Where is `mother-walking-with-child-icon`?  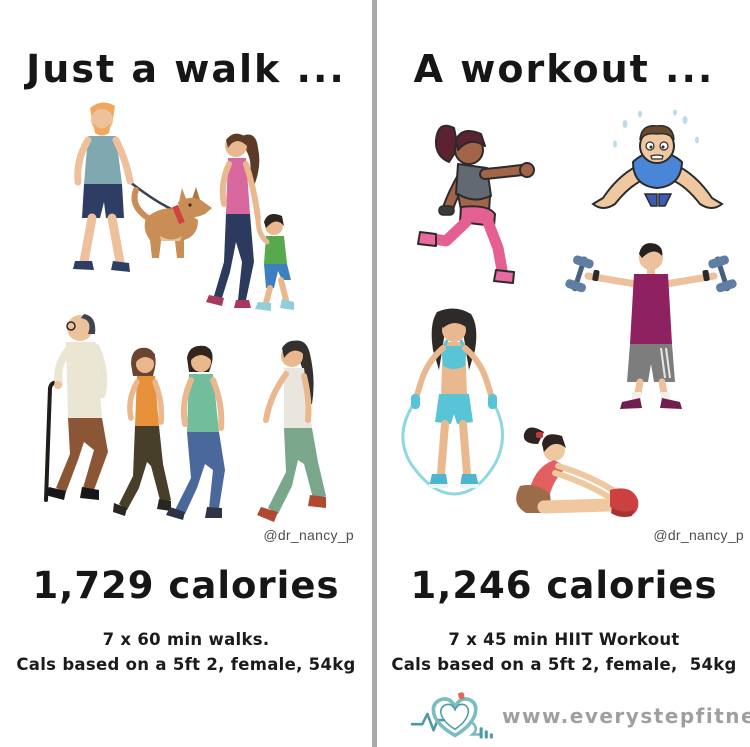
mother-walking-with-child-icon is located at coordinates (250, 222).